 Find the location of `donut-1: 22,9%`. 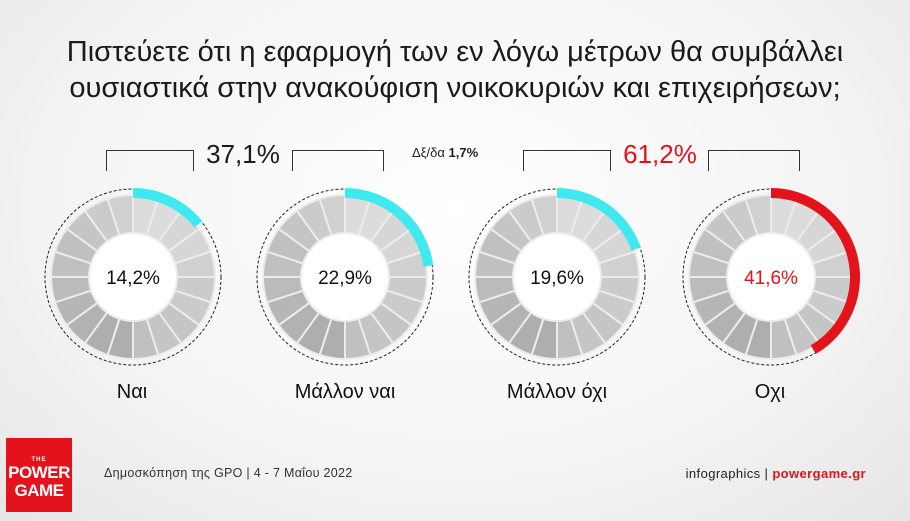

donut-1: 22,9% is located at coordinates (345, 277).